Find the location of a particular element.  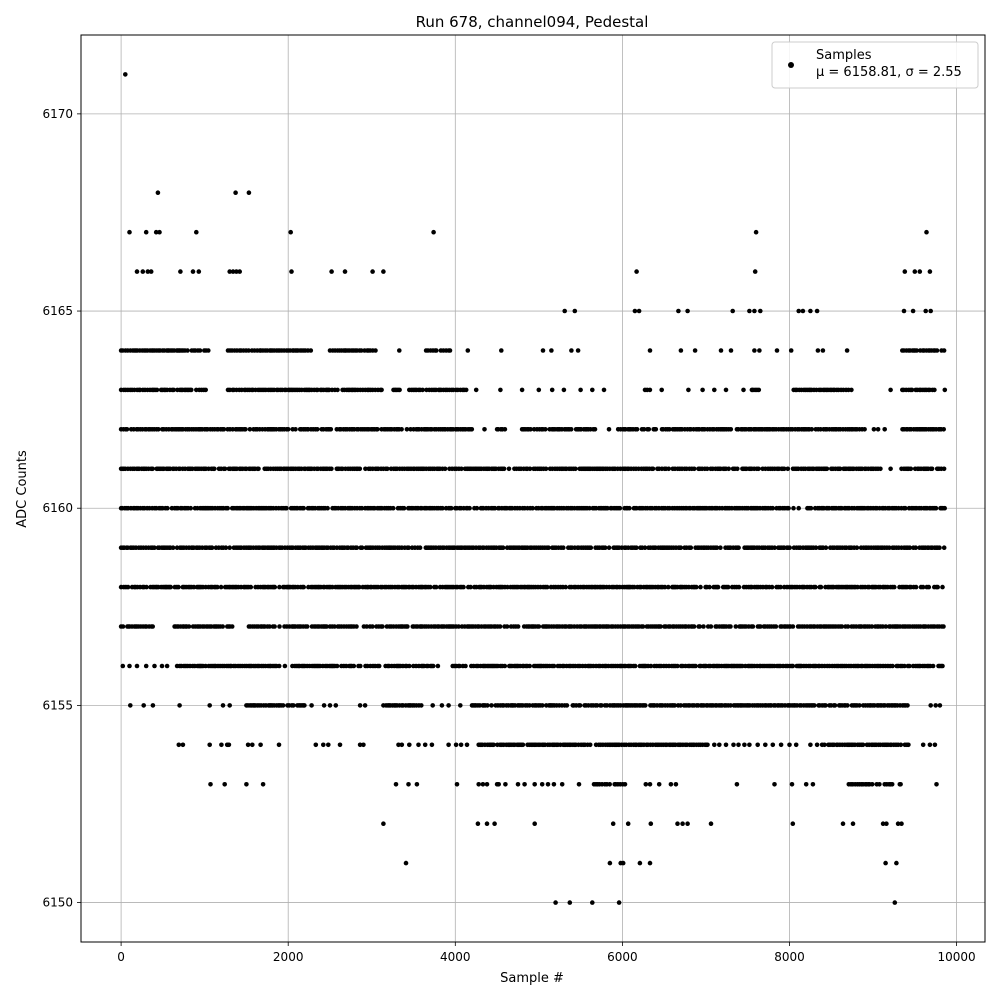

x-tick-label: 2000 is located at coordinates (288, 957).